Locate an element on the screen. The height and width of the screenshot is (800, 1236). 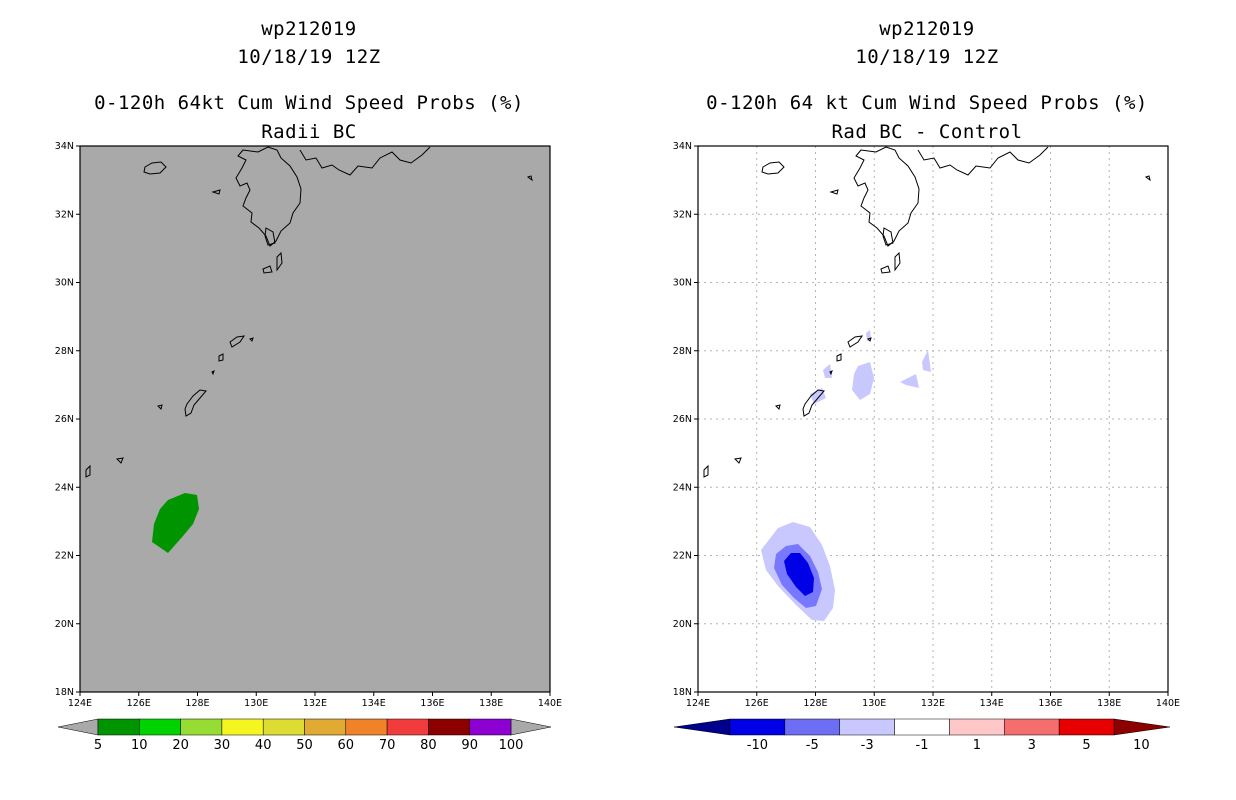
colorbar-label: 20 is located at coordinates (180, 745).